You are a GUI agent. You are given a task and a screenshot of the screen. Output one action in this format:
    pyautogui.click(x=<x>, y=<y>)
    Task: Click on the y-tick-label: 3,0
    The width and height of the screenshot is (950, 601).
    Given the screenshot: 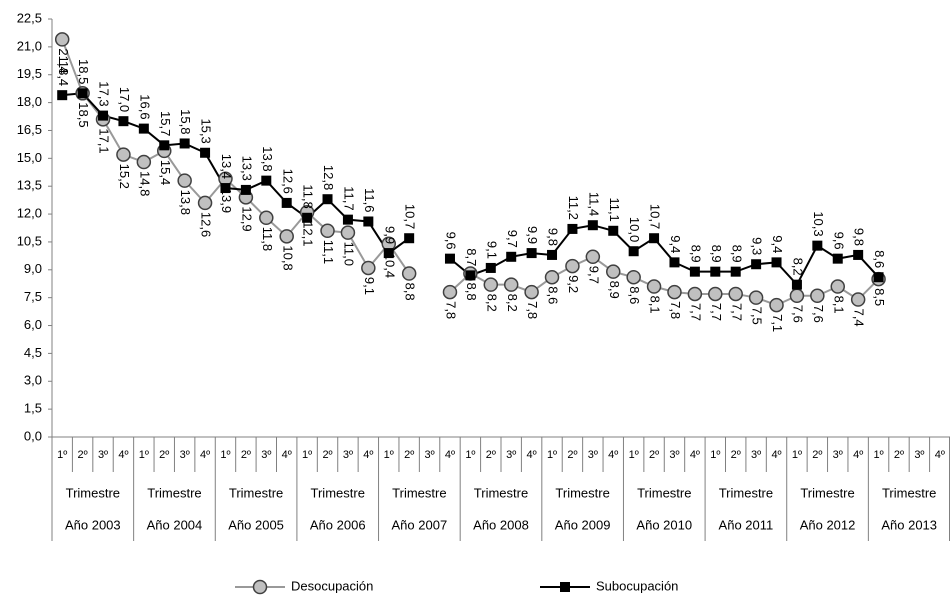 What is the action you would take?
    pyautogui.click(x=33, y=380)
    